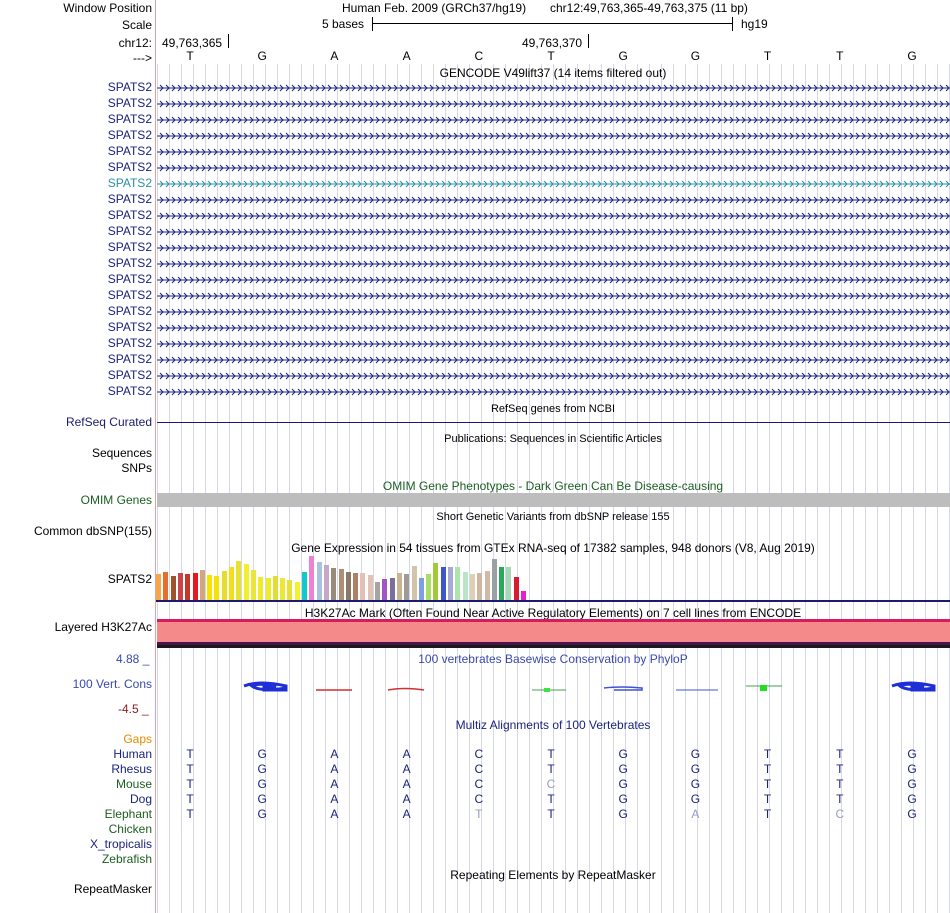 The height and width of the screenshot is (913, 950). Describe the element at coordinates (92, 531) in the screenshot. I see `dbsnp-label: Common dbSNP(155)` at that location.